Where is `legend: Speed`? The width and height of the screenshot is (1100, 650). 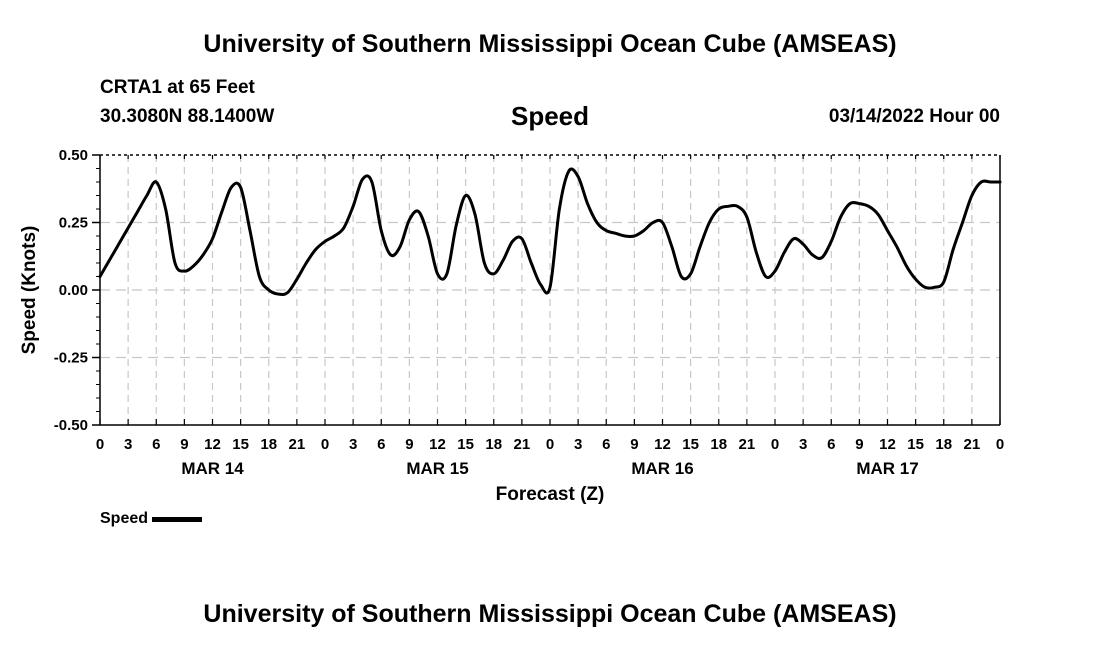 legend: Speed is located at coordinates (151, 519).